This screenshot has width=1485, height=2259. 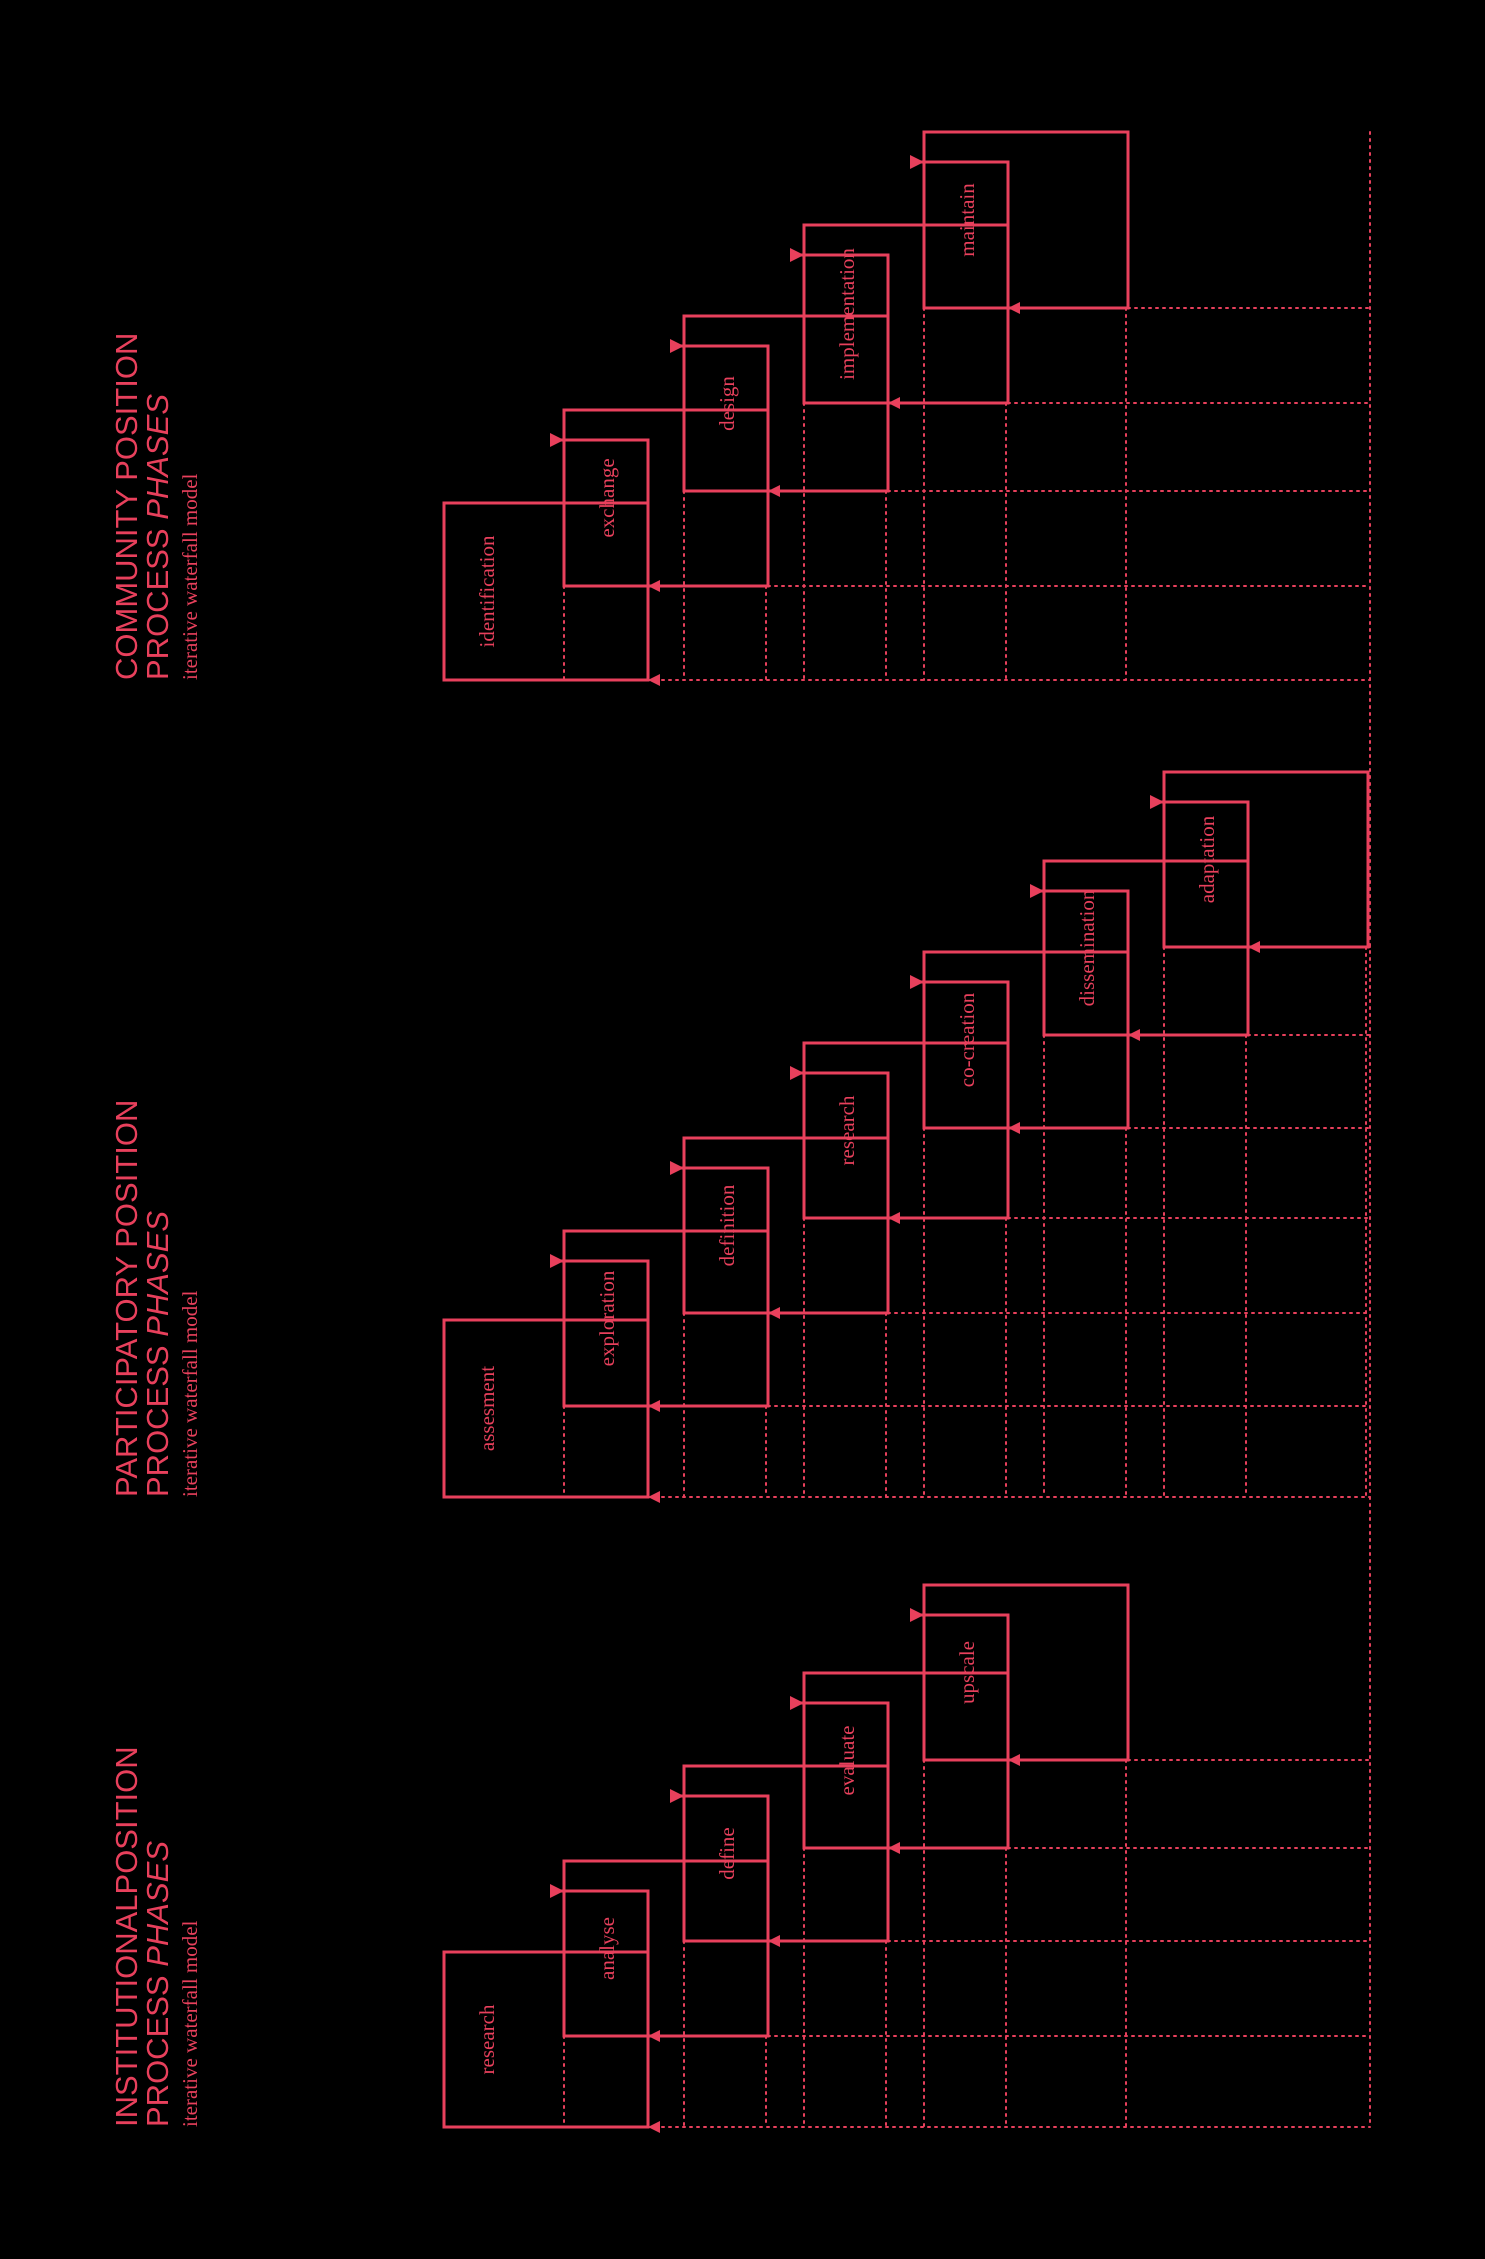 I want to click on phase-label: define, so click(x=727, y=1853).